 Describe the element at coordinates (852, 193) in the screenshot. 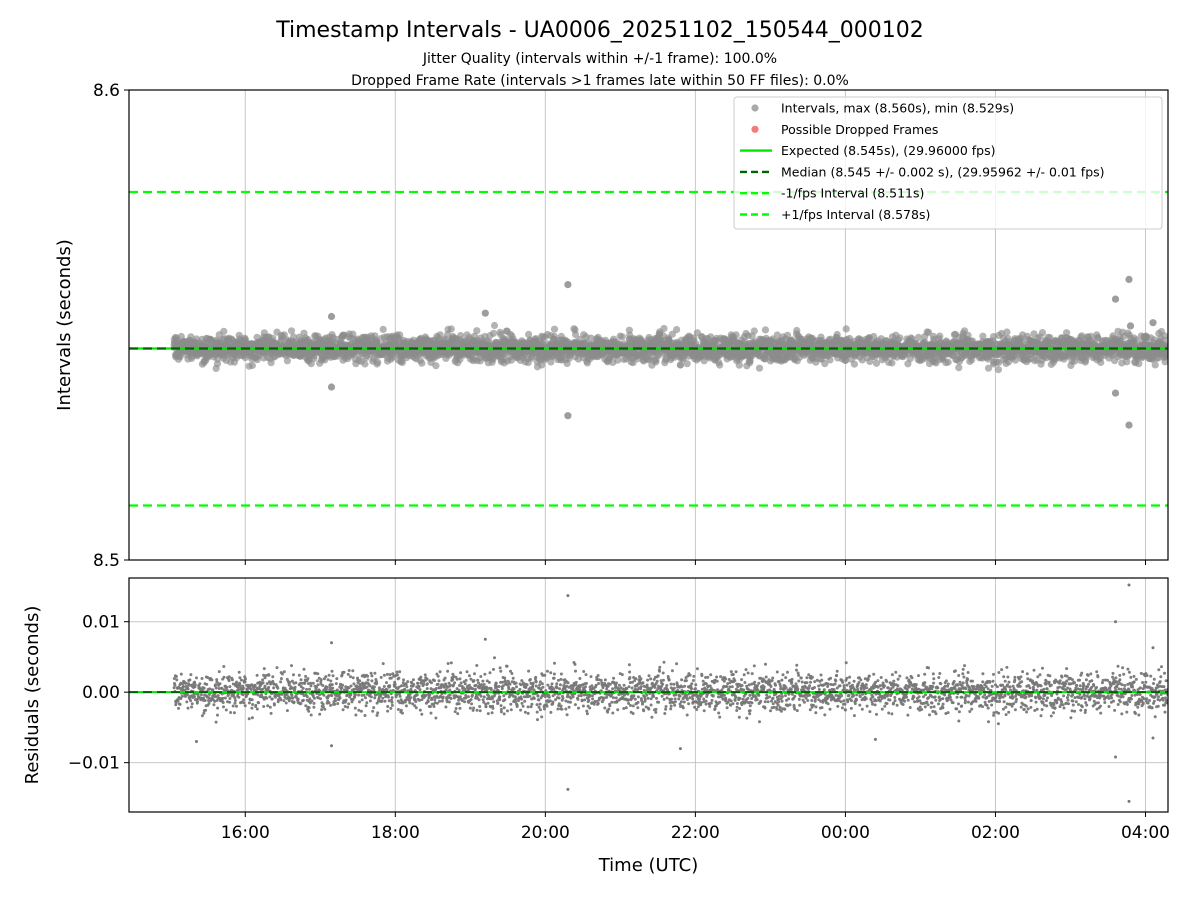

I see `legend-entry: -1/fps Interval (8.511s)` at that location.